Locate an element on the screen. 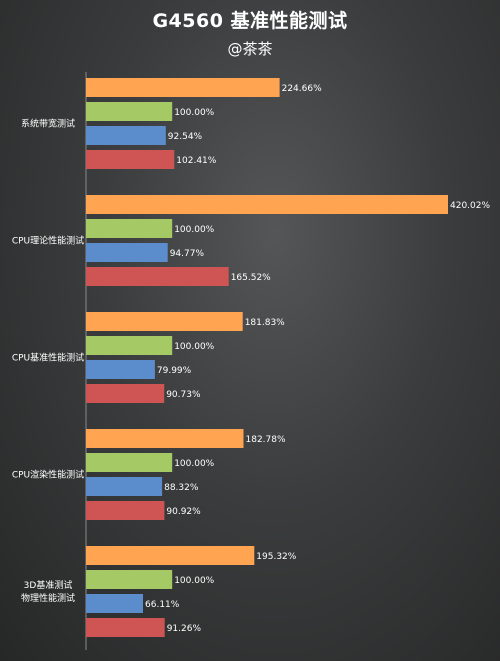 The height and width of the screenshot is (661, 500). data-label: 66.11% is located at coordinates (162, 605).